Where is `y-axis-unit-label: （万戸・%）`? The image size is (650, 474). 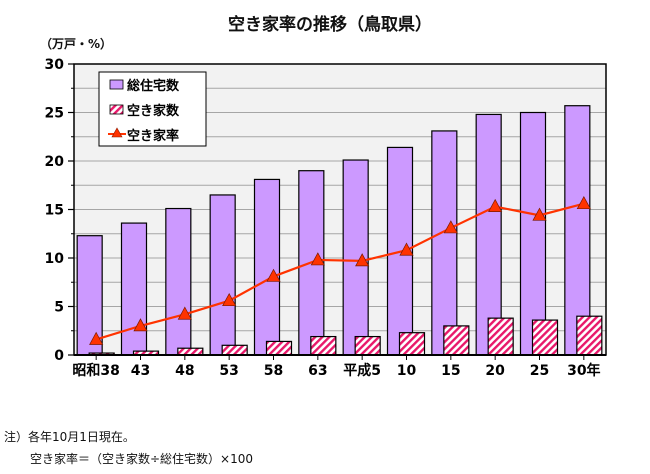
y-axis-unit-label: （万戸・%） is located at coordinates (76, 44).